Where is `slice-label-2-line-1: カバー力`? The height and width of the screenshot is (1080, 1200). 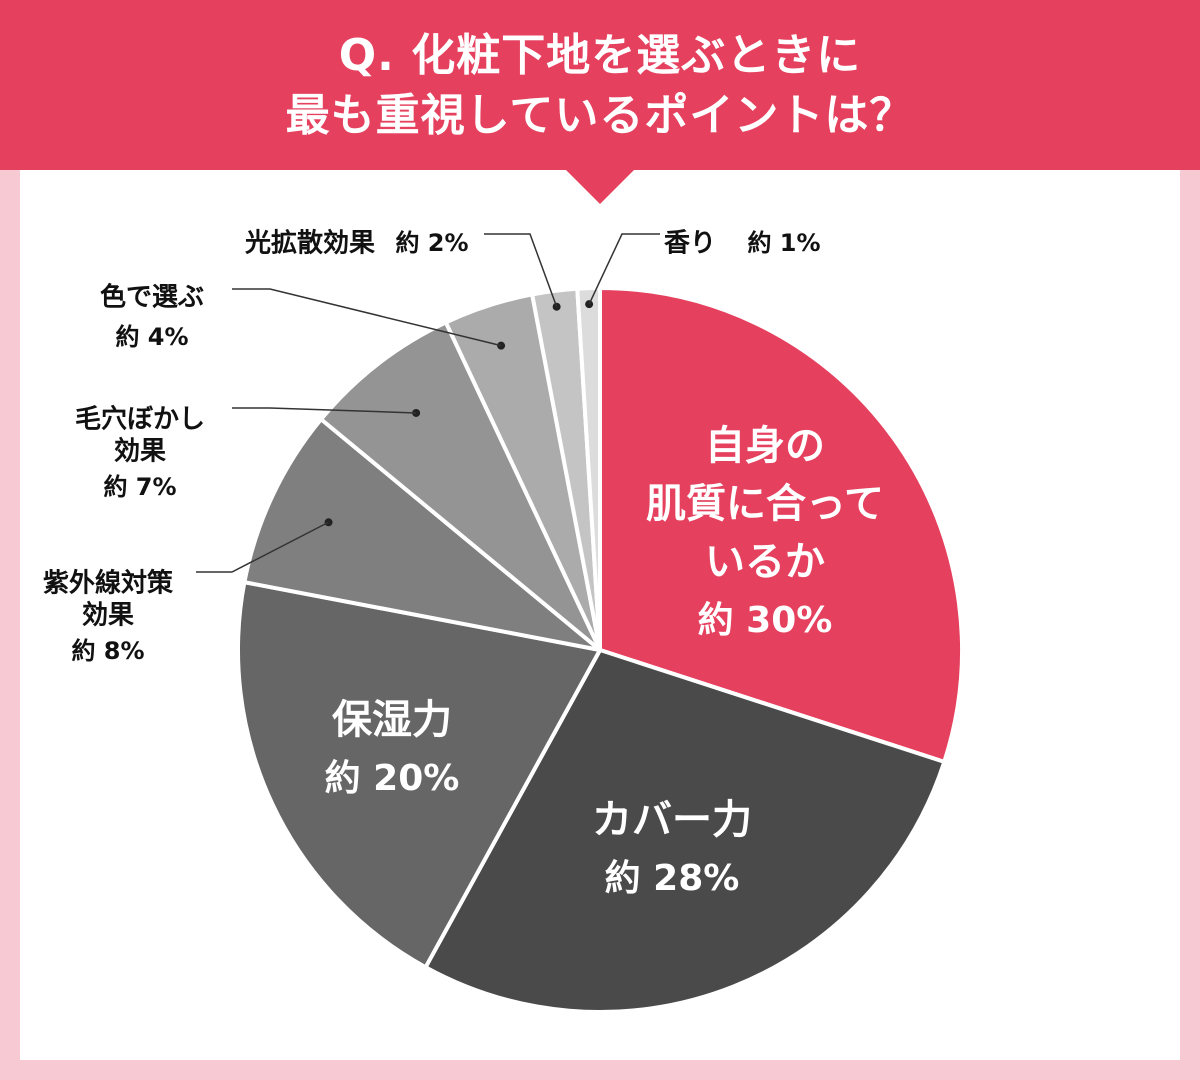 slice-label-2-line-1: カバー力 is located at coordinates (672, 820).